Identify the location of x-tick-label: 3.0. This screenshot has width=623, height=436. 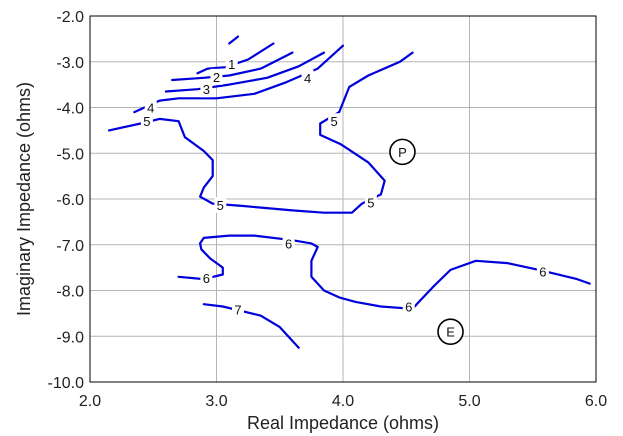
(216, 401).